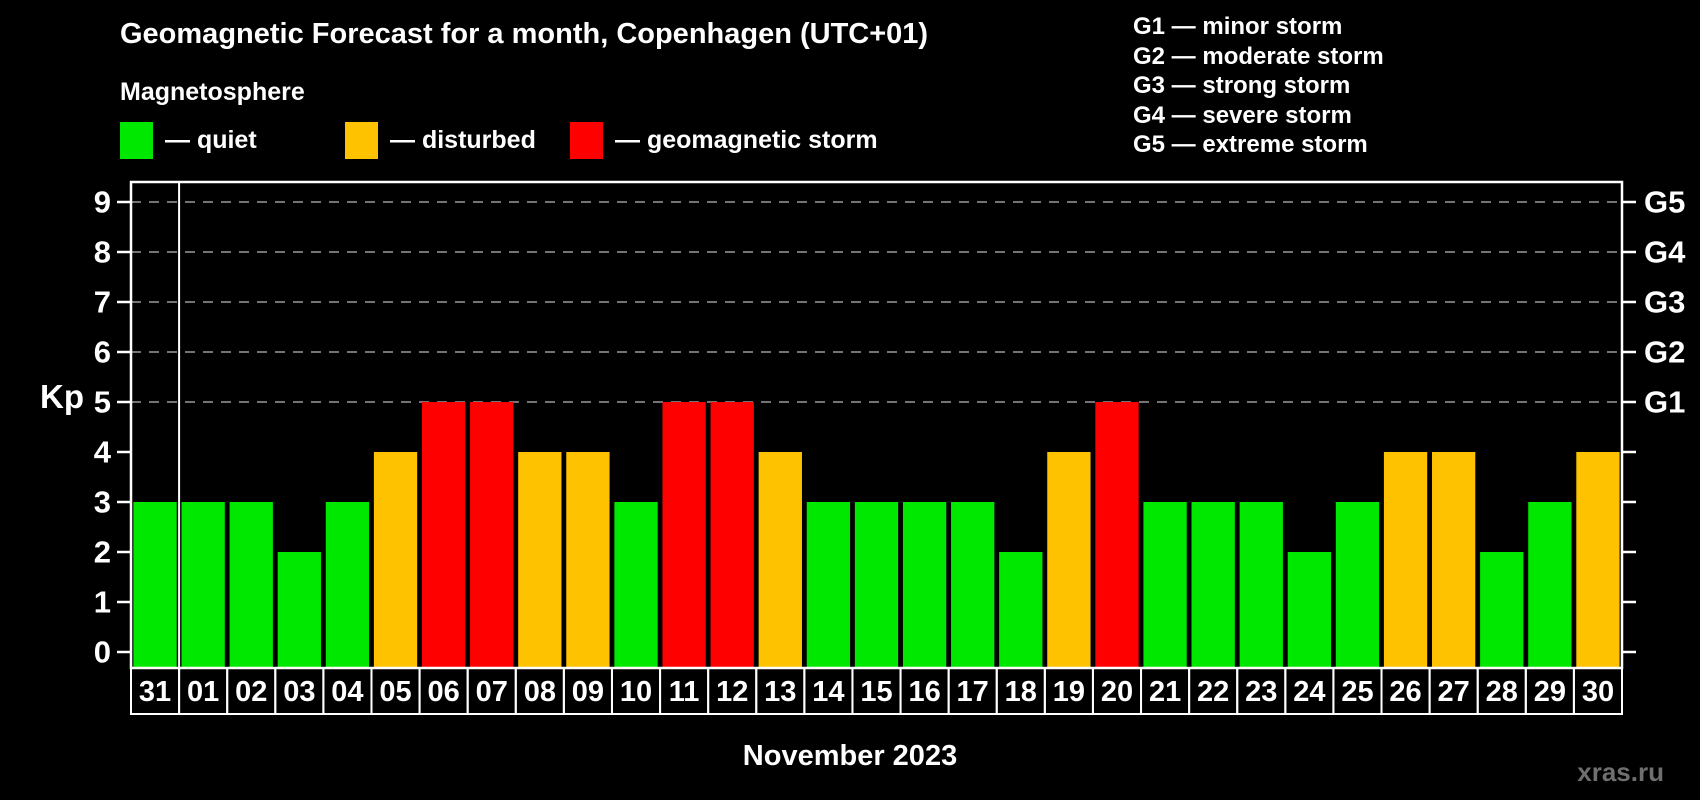 Image resolution: width=1700 pixels, height=800 pixels. What do you see at coordinates (102, 302) in the screenshot?
I see `y-tick-label-7: 7` at bounding box center [102, 302].